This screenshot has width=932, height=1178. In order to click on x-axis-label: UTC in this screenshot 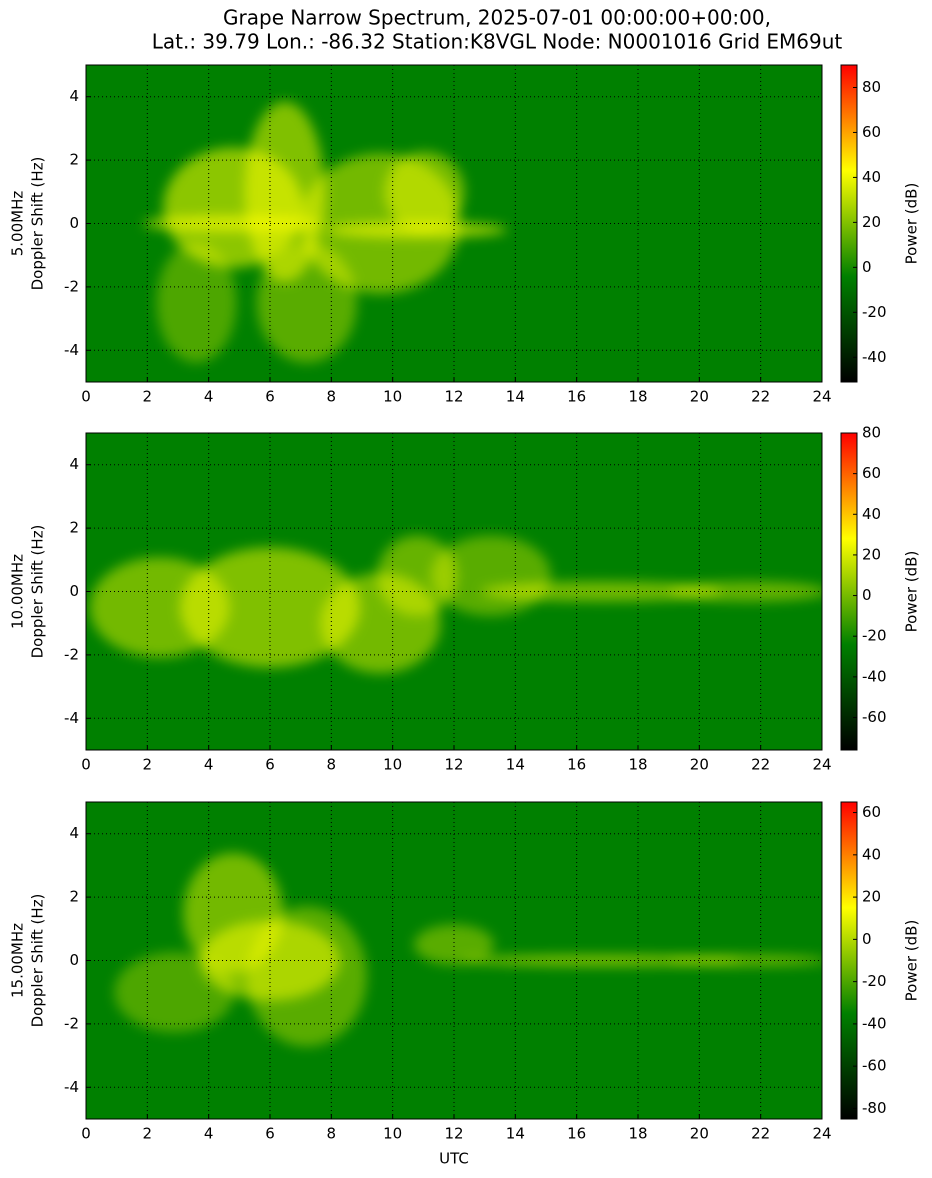, I will do `click(454, 1159)`.